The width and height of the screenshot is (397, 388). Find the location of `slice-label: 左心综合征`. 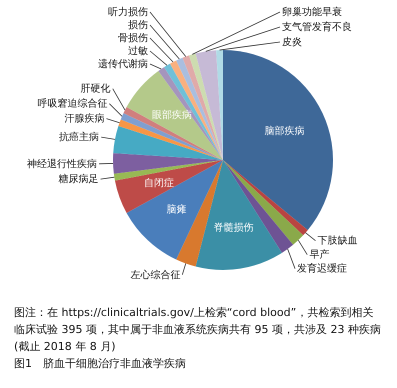

slice-label: 左心综合征 is located at coordinates (155, 274).